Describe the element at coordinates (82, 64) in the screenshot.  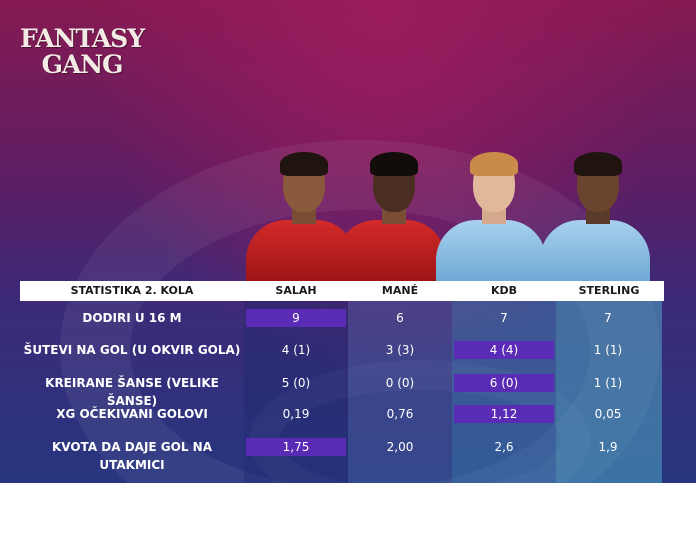
I see `logo-line-2: GANG` at that location.